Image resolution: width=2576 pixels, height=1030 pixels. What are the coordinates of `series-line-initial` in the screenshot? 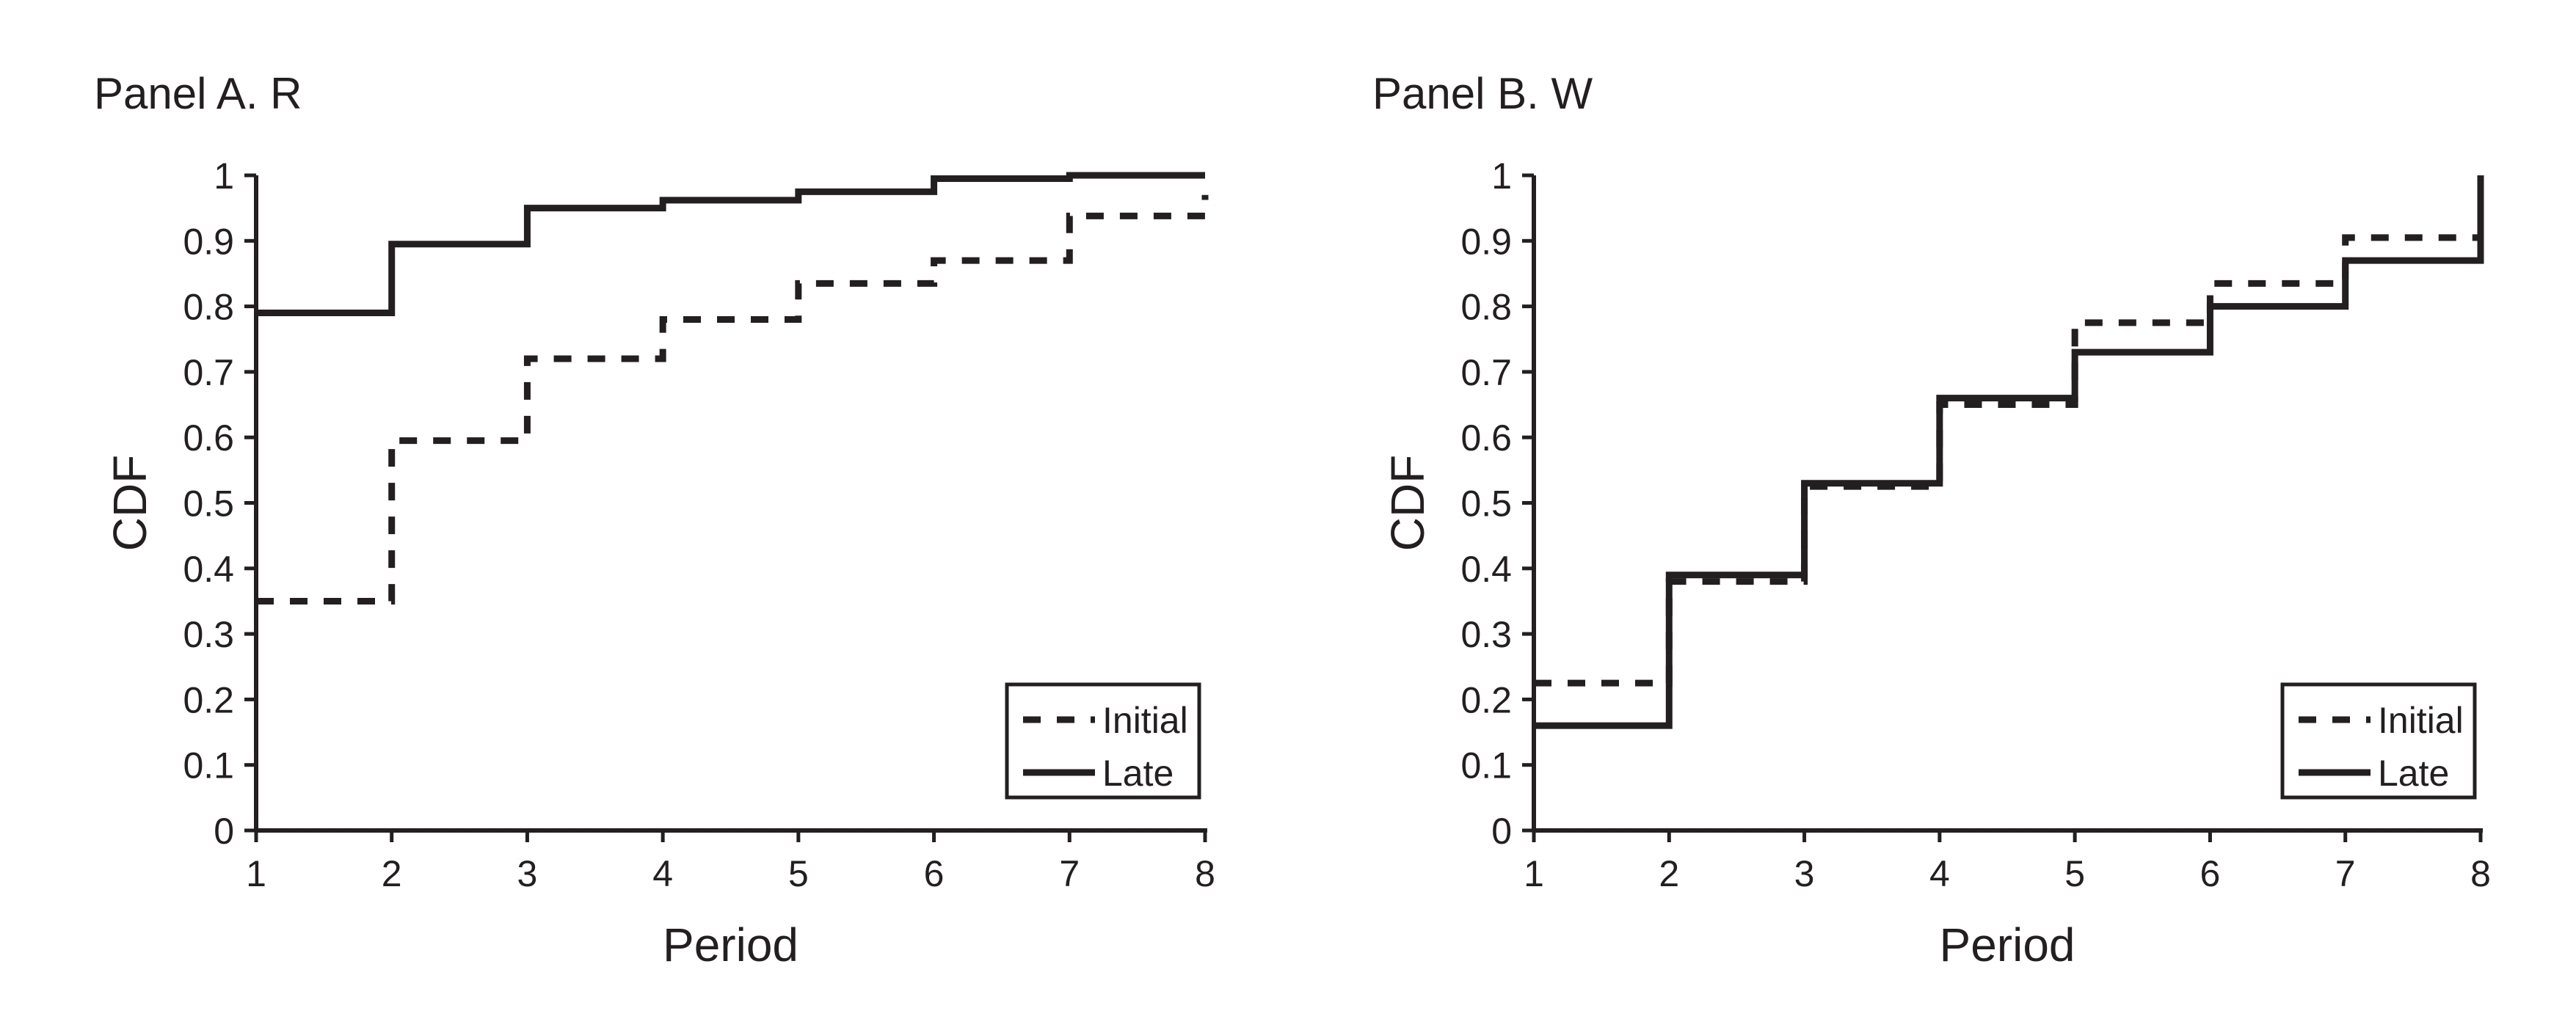 It's located at (732, 399).